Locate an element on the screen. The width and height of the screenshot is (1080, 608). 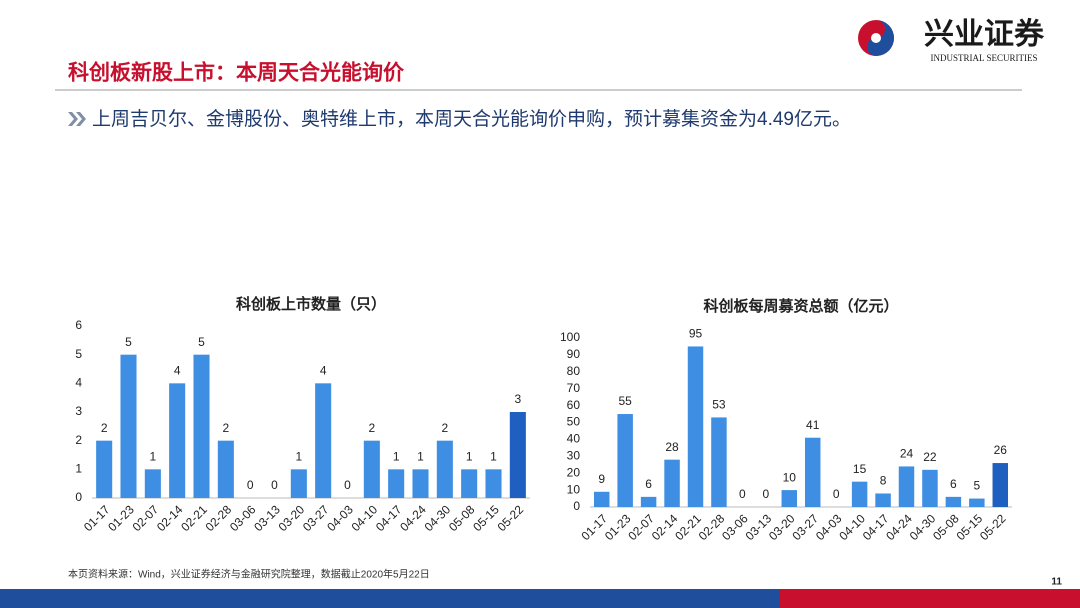
y-tick-label: 4 is located at coordinates (78, 383).